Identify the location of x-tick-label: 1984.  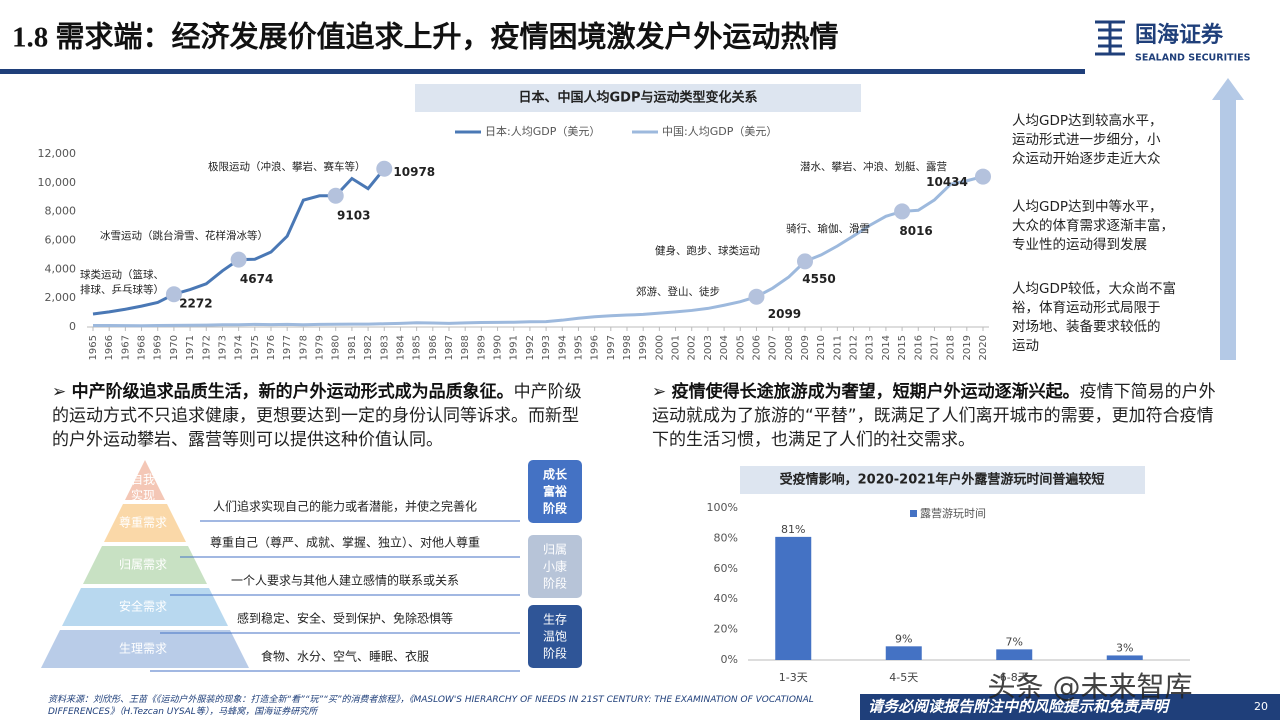
(400, 347).